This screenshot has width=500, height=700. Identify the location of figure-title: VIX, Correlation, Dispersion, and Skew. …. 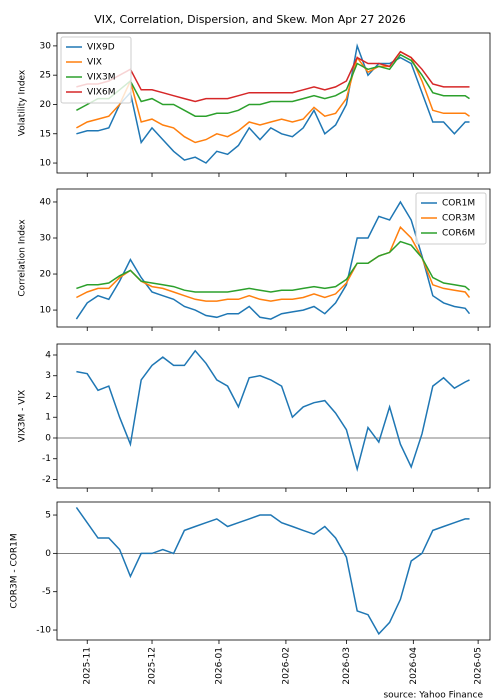
(250, 19).